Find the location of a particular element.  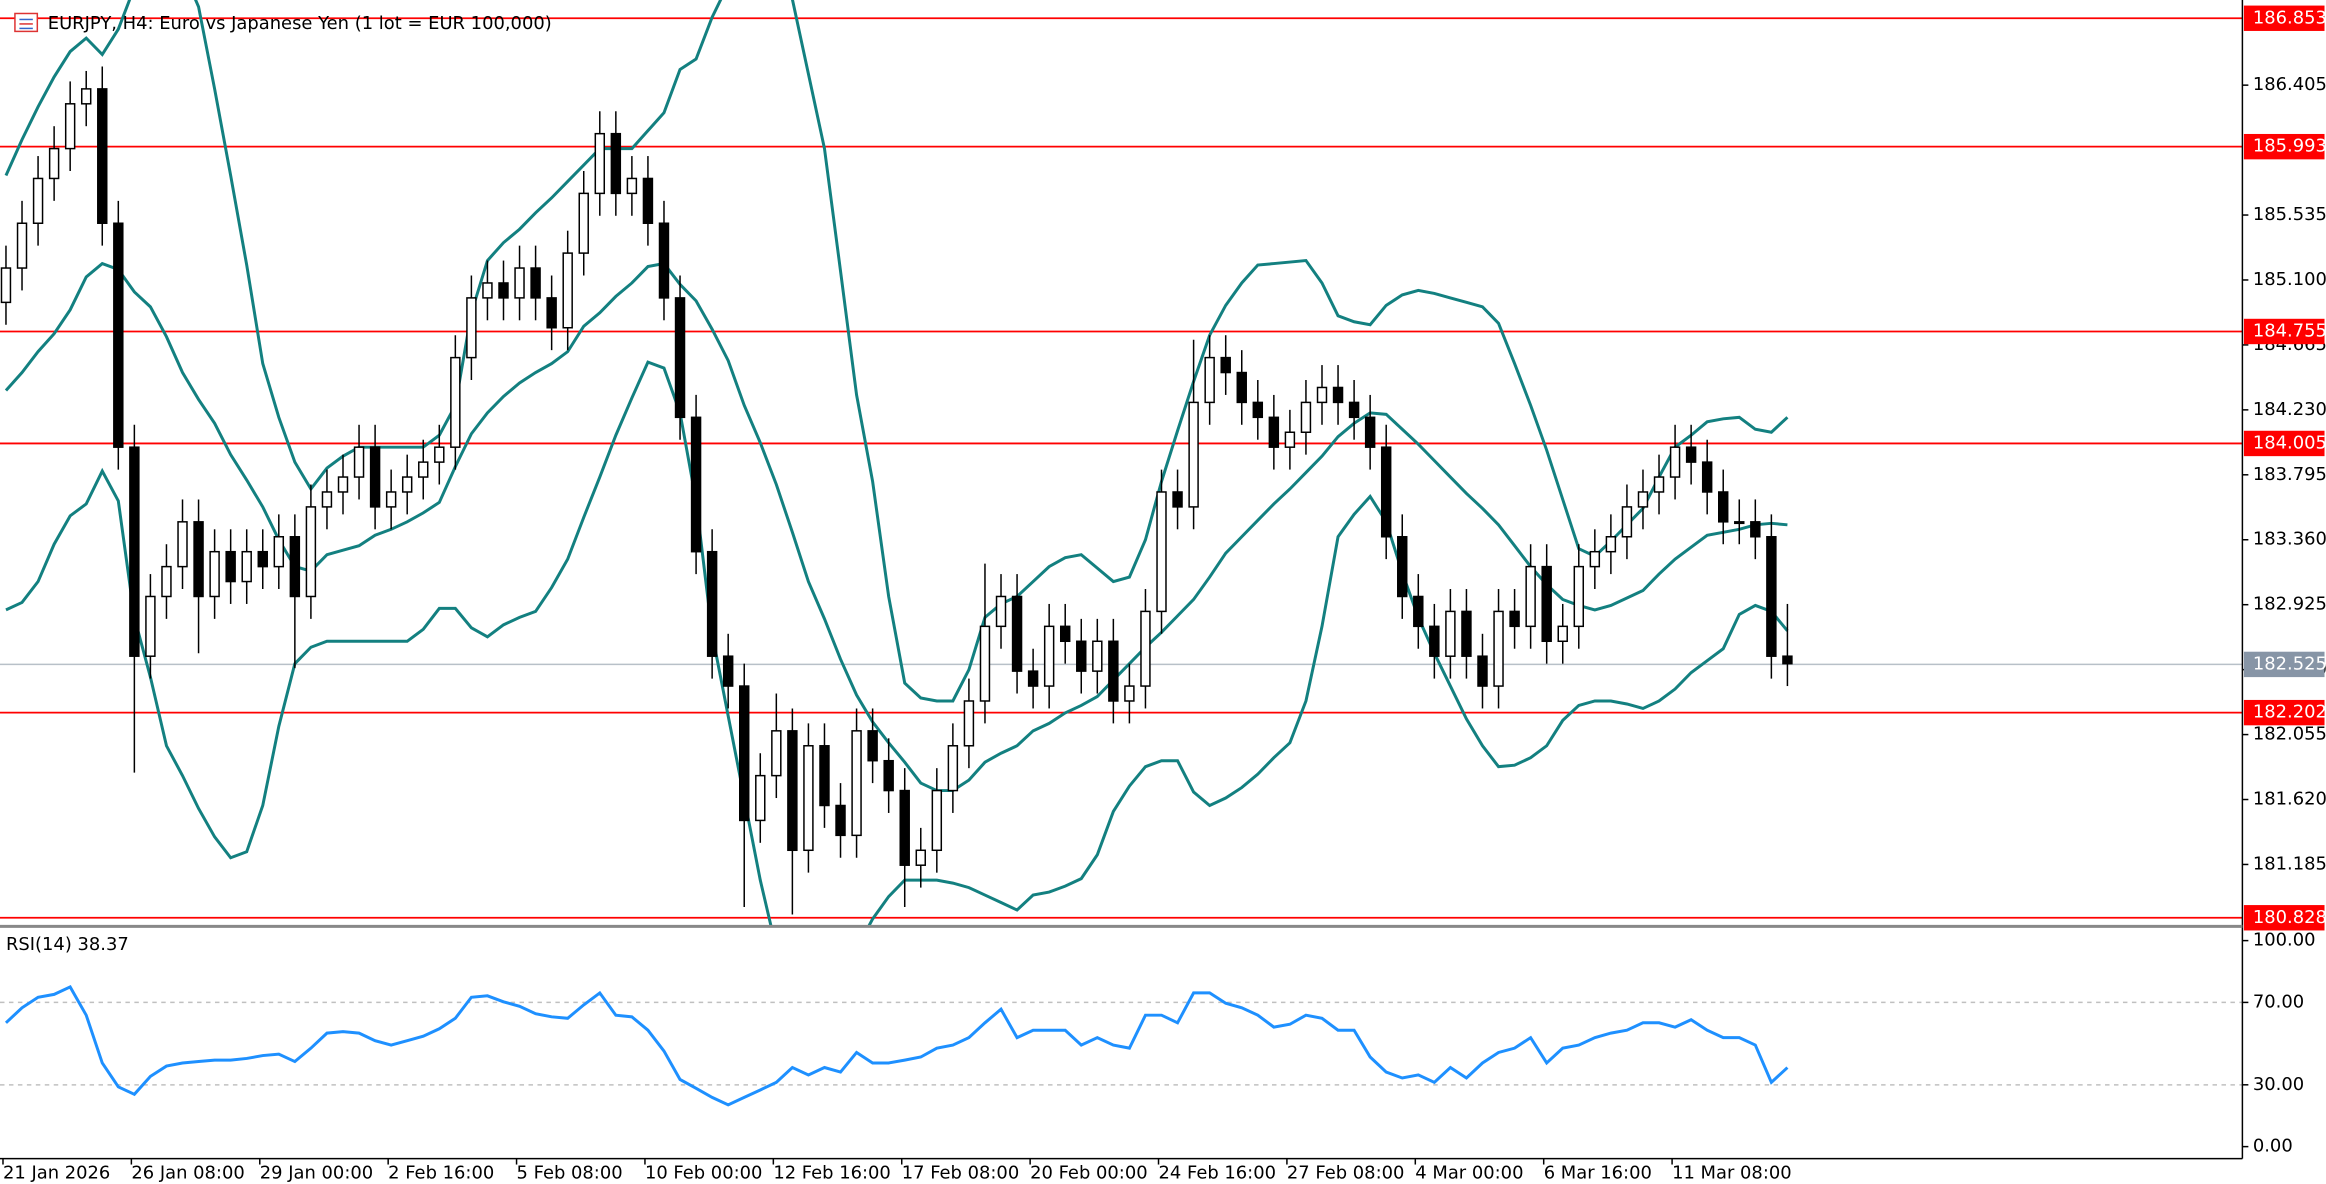

x-tick-label: 4 Mar 00:00 is located at coordinates (1469, 1173).